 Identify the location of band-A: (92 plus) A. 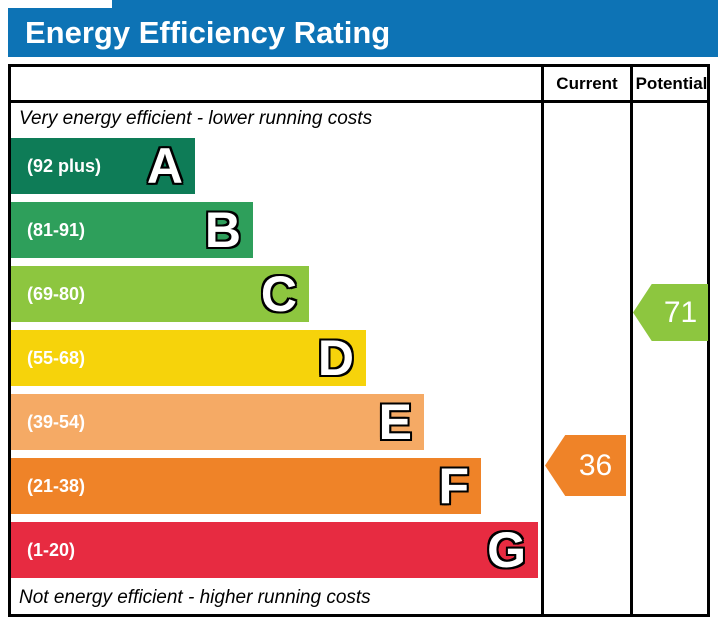
(103, 166).